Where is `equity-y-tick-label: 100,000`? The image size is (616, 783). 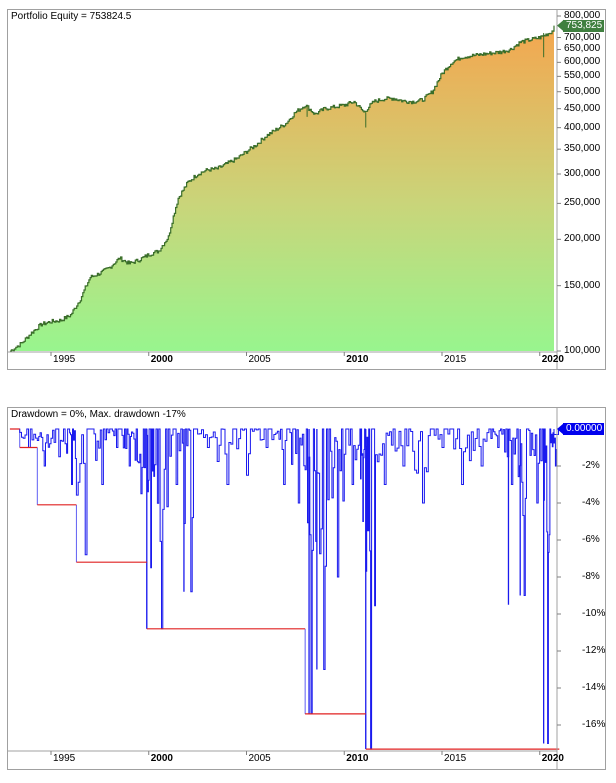 equity-y-tick-label: 100,000 is located at coordinates (582, 350).